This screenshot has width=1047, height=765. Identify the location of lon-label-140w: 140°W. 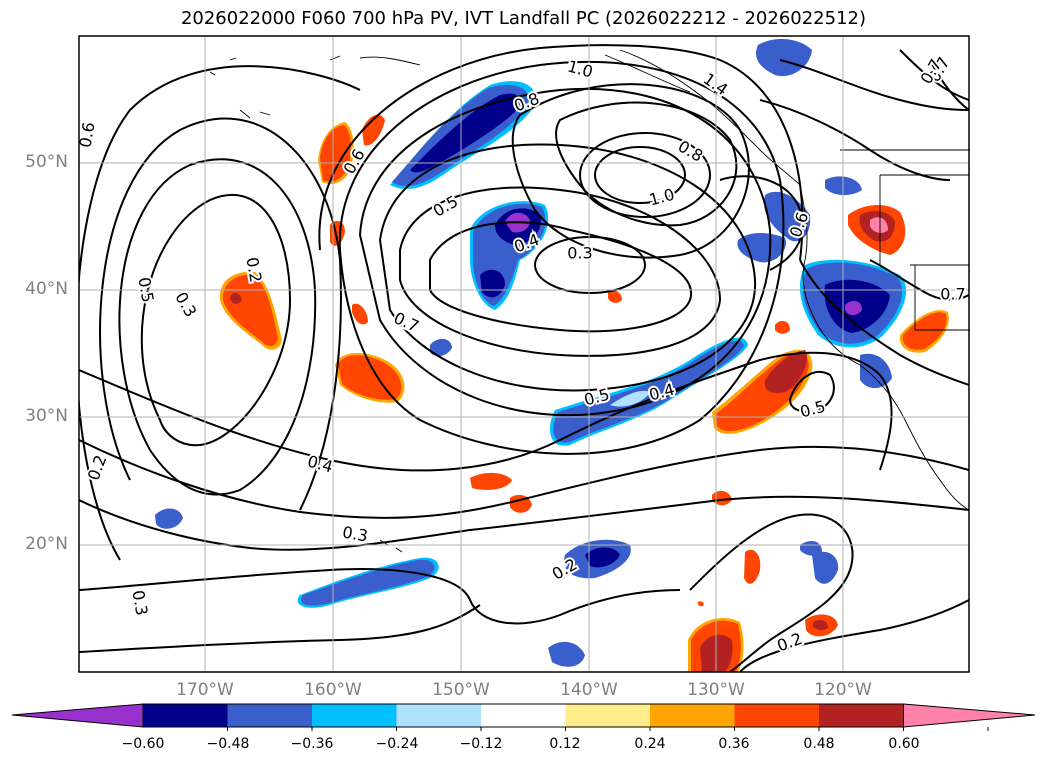
(589, 690).